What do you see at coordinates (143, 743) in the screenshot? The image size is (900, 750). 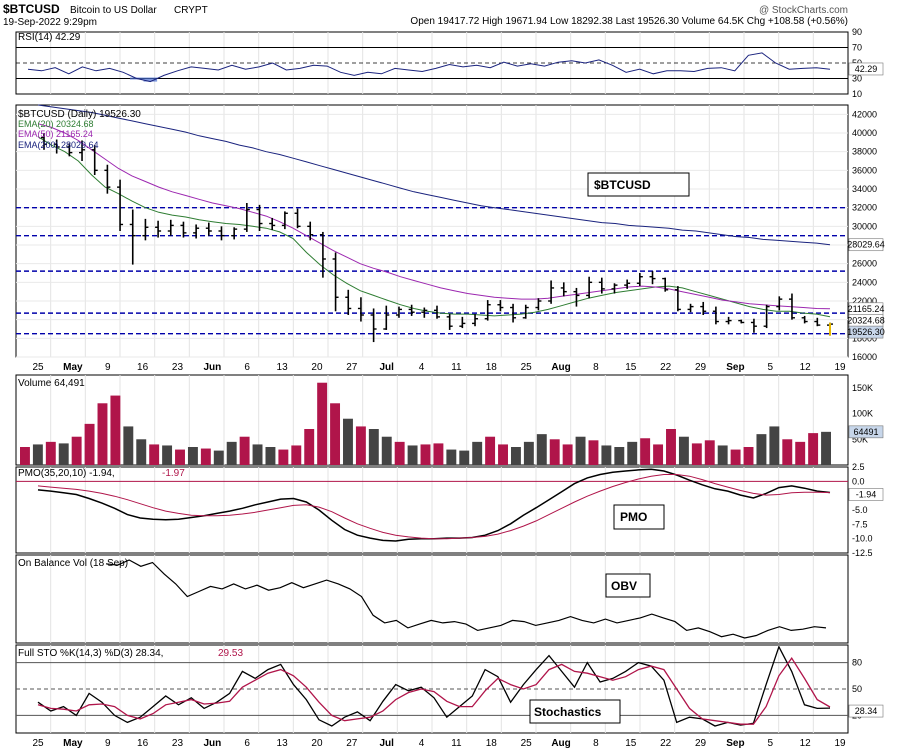 I see `bottom-axis-label: 16` at bounding box center [143, 743].